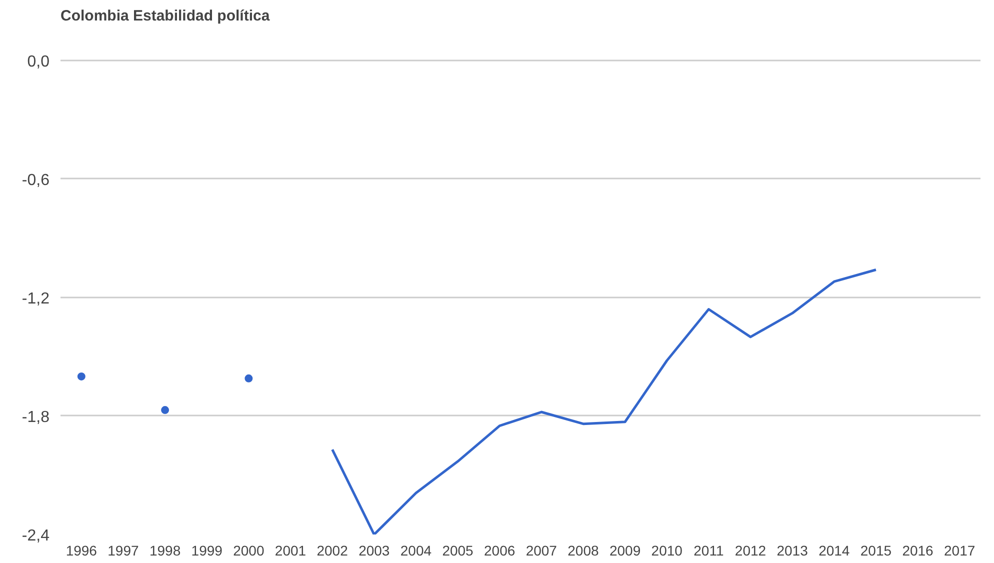  I want to click on x-tick-label: 1999, so click(207, 550).